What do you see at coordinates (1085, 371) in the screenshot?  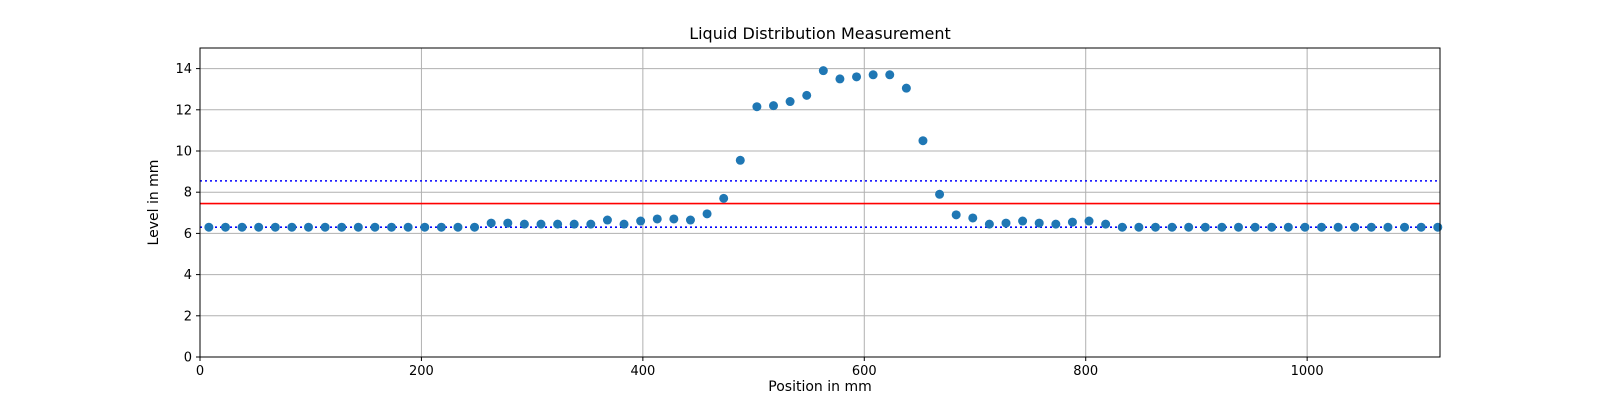 I see `x-tick-label: 800` at bounding box center [1085, 371].